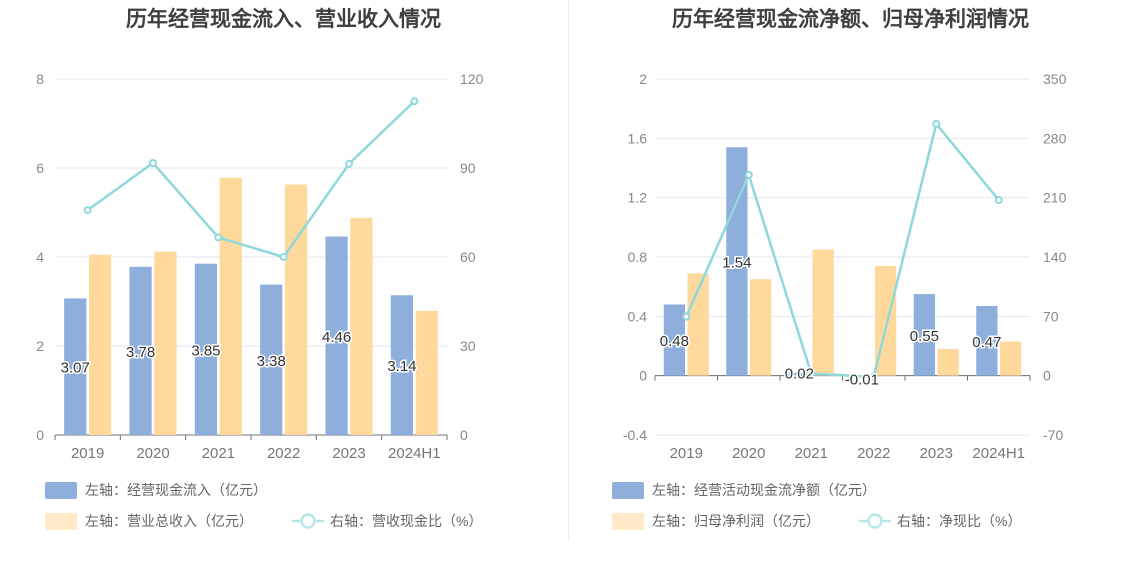 This screenshot has height=582, width=1134. What do you see at coordinates (635, 435) in the screenshot?
I see `left-axis-tick-label: -0.4` at bounding box center [635, 435].